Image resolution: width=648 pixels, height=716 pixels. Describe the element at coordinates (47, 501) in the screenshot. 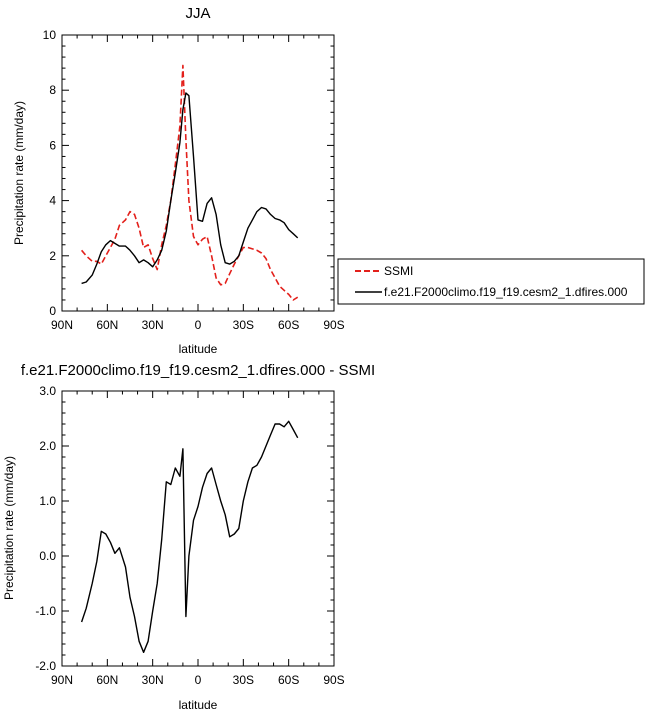

I see `y-tick-label: 1.0` at that location.